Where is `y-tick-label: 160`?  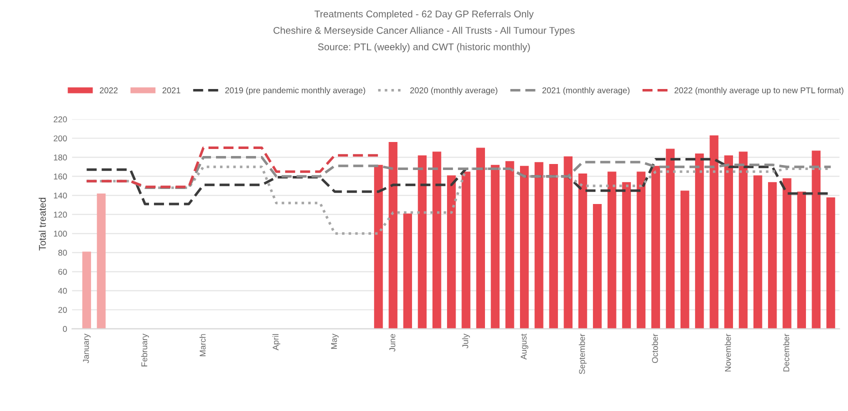
y-tick-label: 160 is located at coordinates (60, 177).